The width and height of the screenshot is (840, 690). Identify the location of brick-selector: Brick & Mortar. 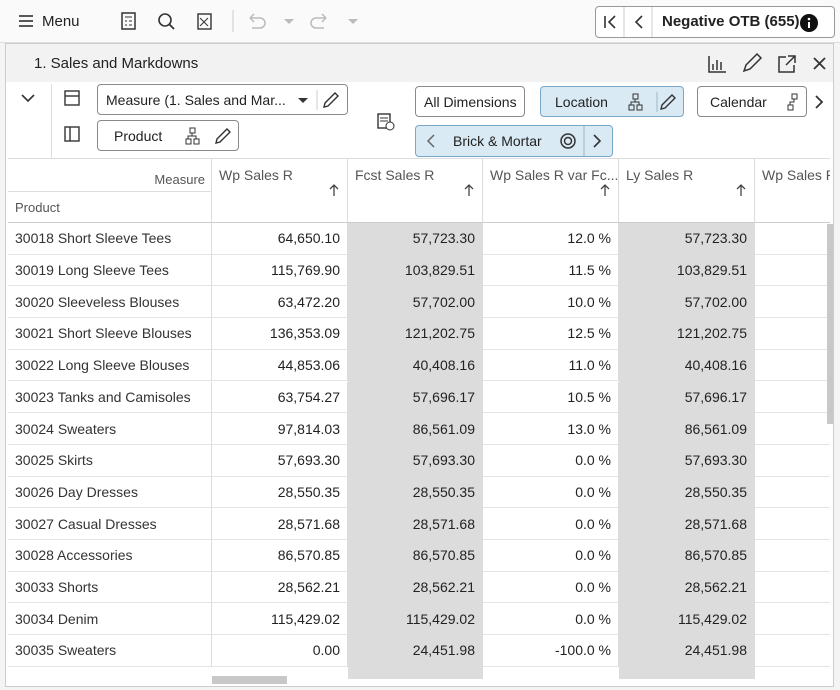
(514, 141).